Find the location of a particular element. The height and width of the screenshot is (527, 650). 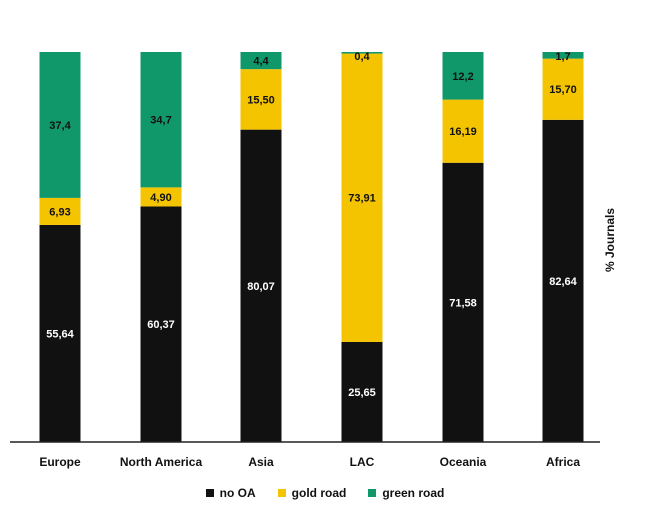

bar-segment-gold-road-asia is located at coordinates (261, 99).